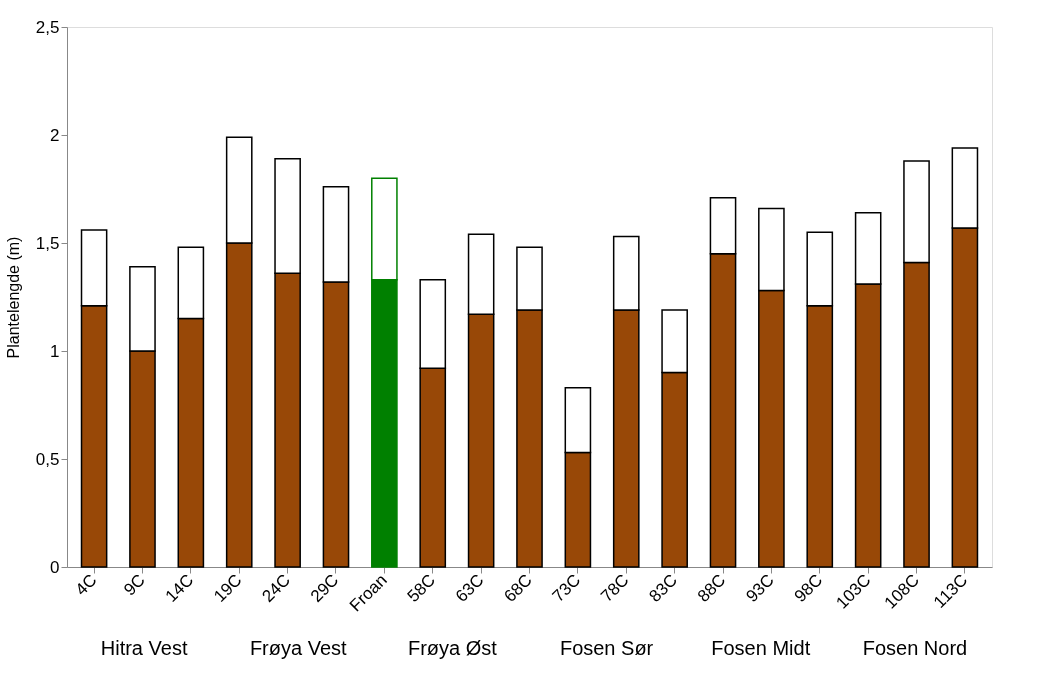 The height and width of the screenshot is (693, 1049). I want to click on text: Frøya Vest, so click(298, 648).